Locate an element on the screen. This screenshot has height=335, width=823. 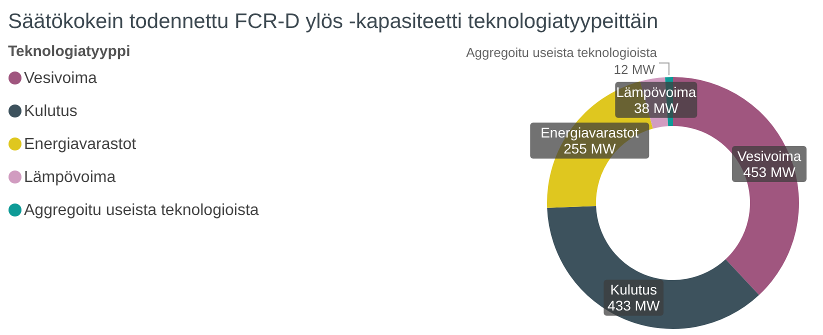
legend-label: Energiavarastot is located at coordinates (80, 144).